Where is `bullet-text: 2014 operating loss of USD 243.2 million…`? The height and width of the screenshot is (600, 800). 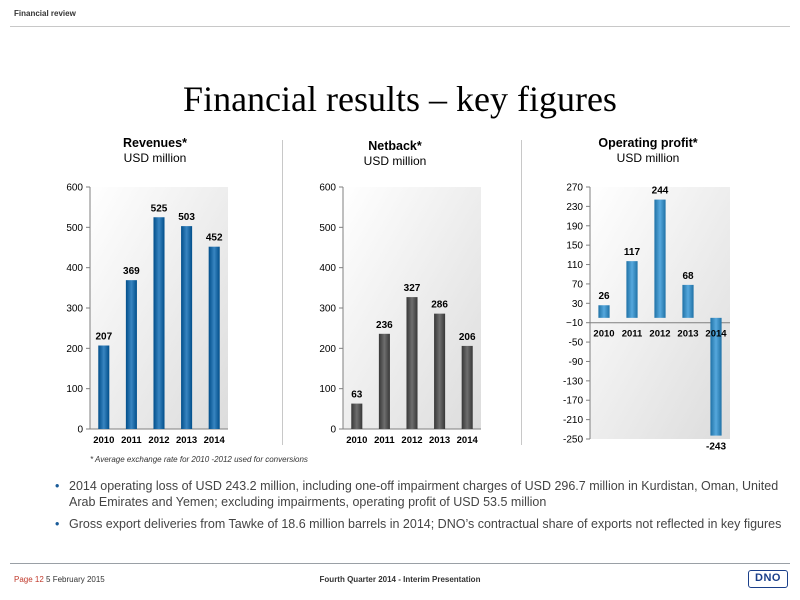 bullet-text: 2014 operating loss of USD 243.2 million… is located at coordinates (424, 494).